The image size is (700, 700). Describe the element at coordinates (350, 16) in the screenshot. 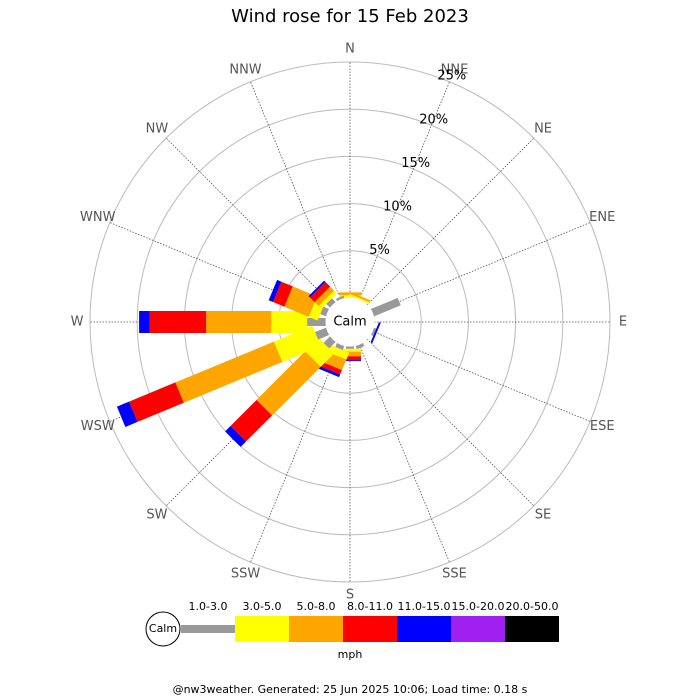

I see `chart-title: Wind rose for 15 Feb 2023` at that location.